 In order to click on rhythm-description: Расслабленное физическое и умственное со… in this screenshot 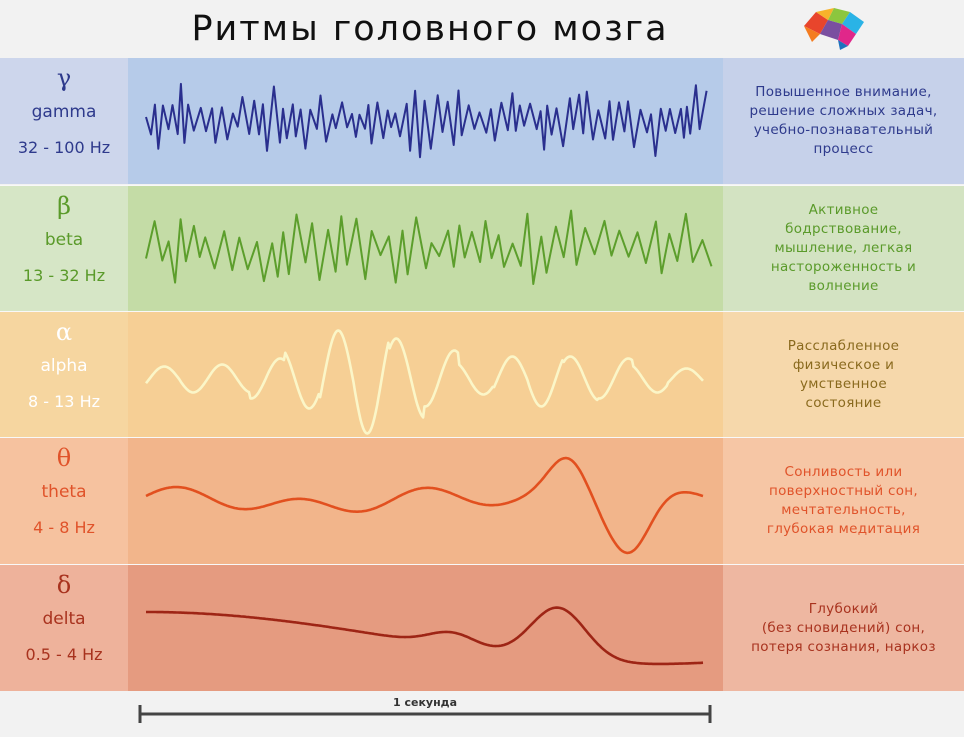, I will do `click(843, 374)`.